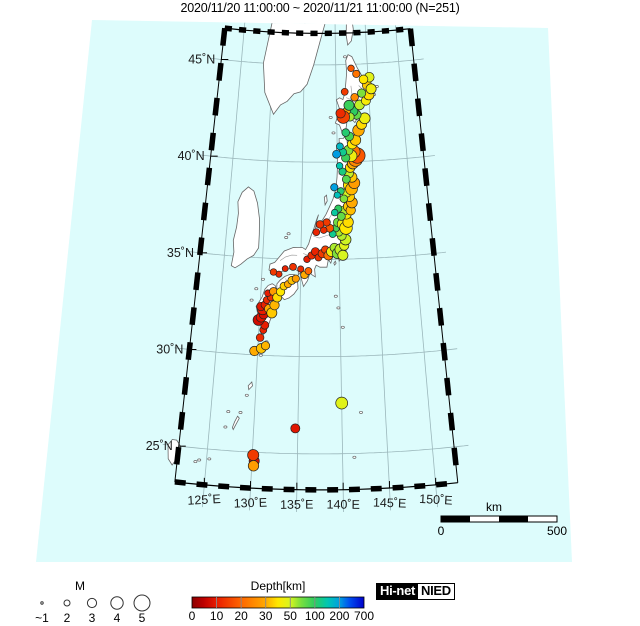 This screenshot has width=640, height=626. Describe the element at coordinates (217, 616) in the screenshot. I see `depth-tick-label: 10` at that location.